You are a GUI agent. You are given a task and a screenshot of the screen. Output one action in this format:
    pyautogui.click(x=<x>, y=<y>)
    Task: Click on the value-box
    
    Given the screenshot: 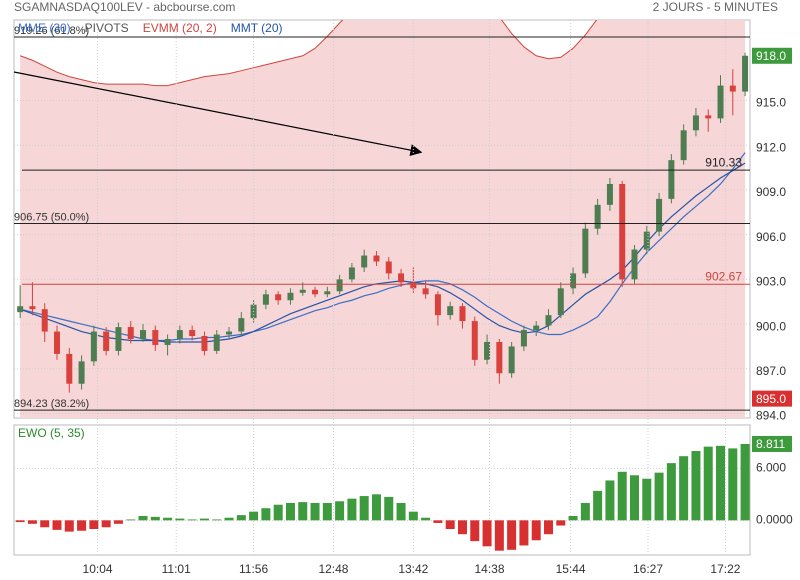 What is the action you would take?
    pyautogui.click(x=772, y=443)
    